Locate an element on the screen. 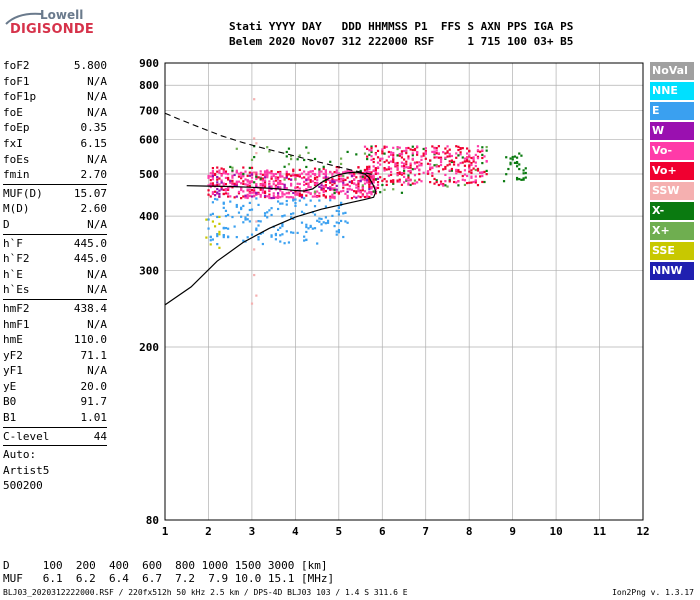 The height and width of the screenshot is (600, 700). logo-lowell: Lowell is located at coordinates (62, 15).